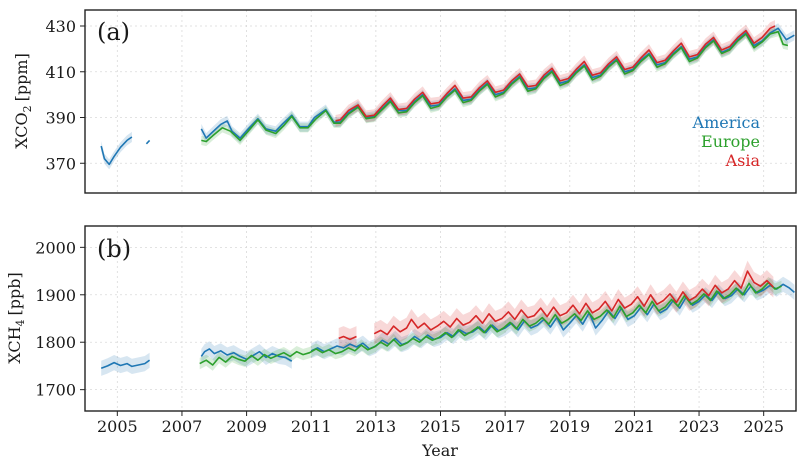 The width and height of the screenshot is (800, 466). I want to click on y-tick-label: 410, so click(60, 72).